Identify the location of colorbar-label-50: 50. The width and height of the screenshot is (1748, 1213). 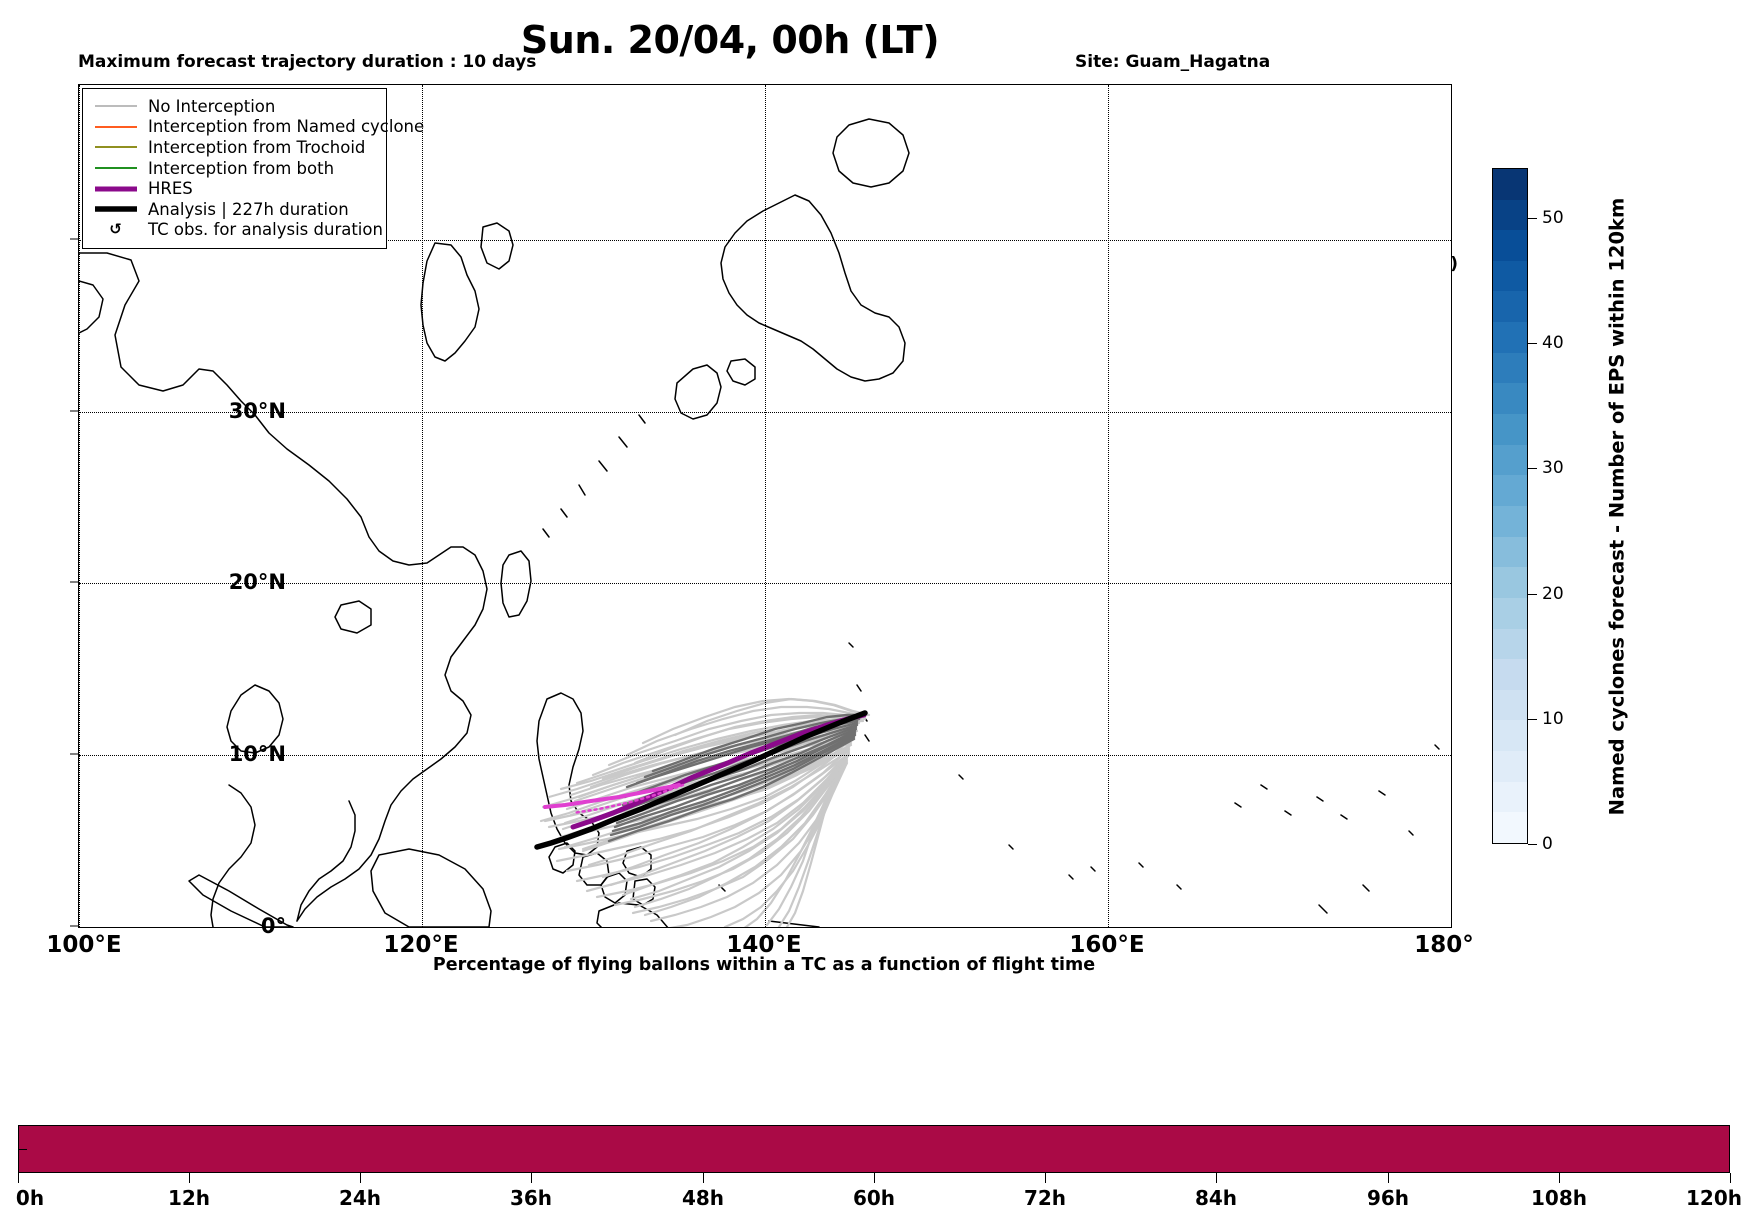
(1553, 218).